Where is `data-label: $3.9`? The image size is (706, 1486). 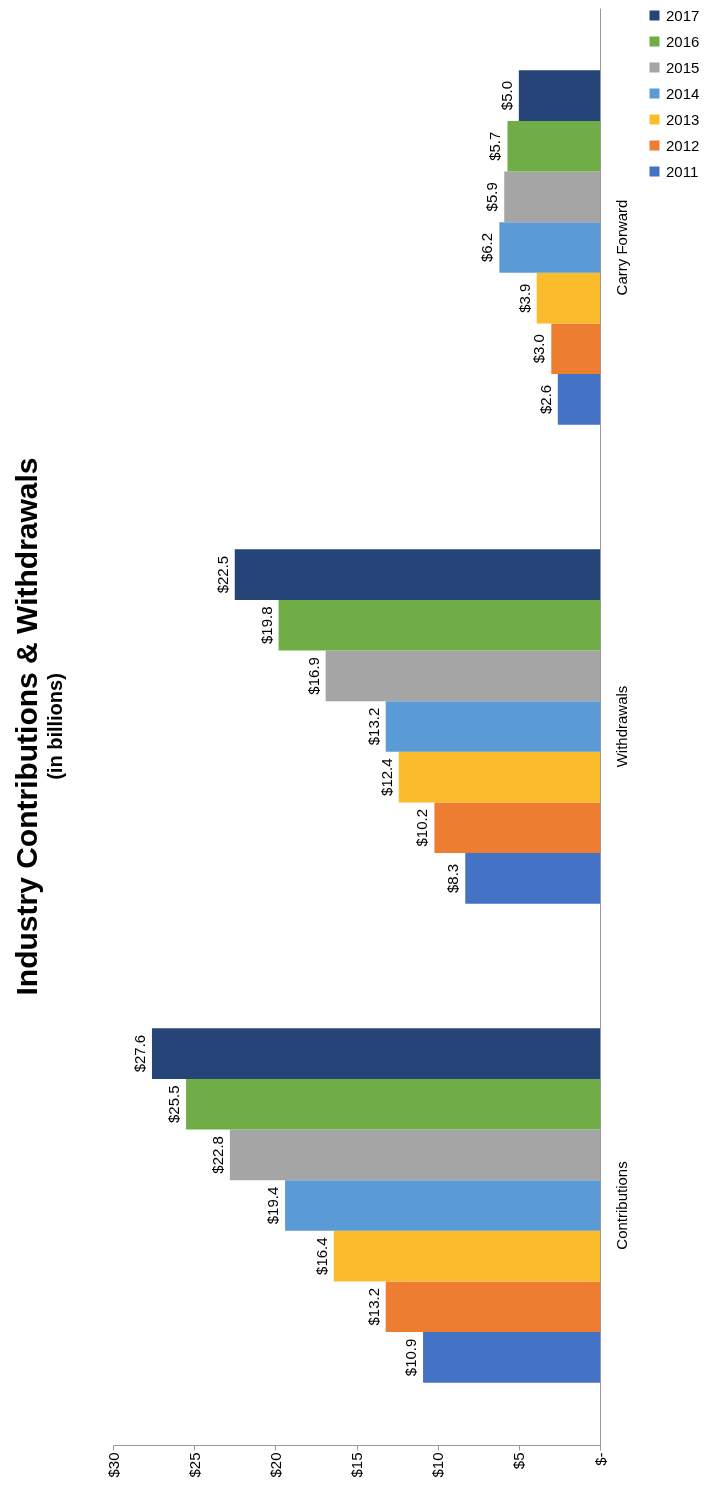
data-label: $3.9 is located at coordinates (524, 298).